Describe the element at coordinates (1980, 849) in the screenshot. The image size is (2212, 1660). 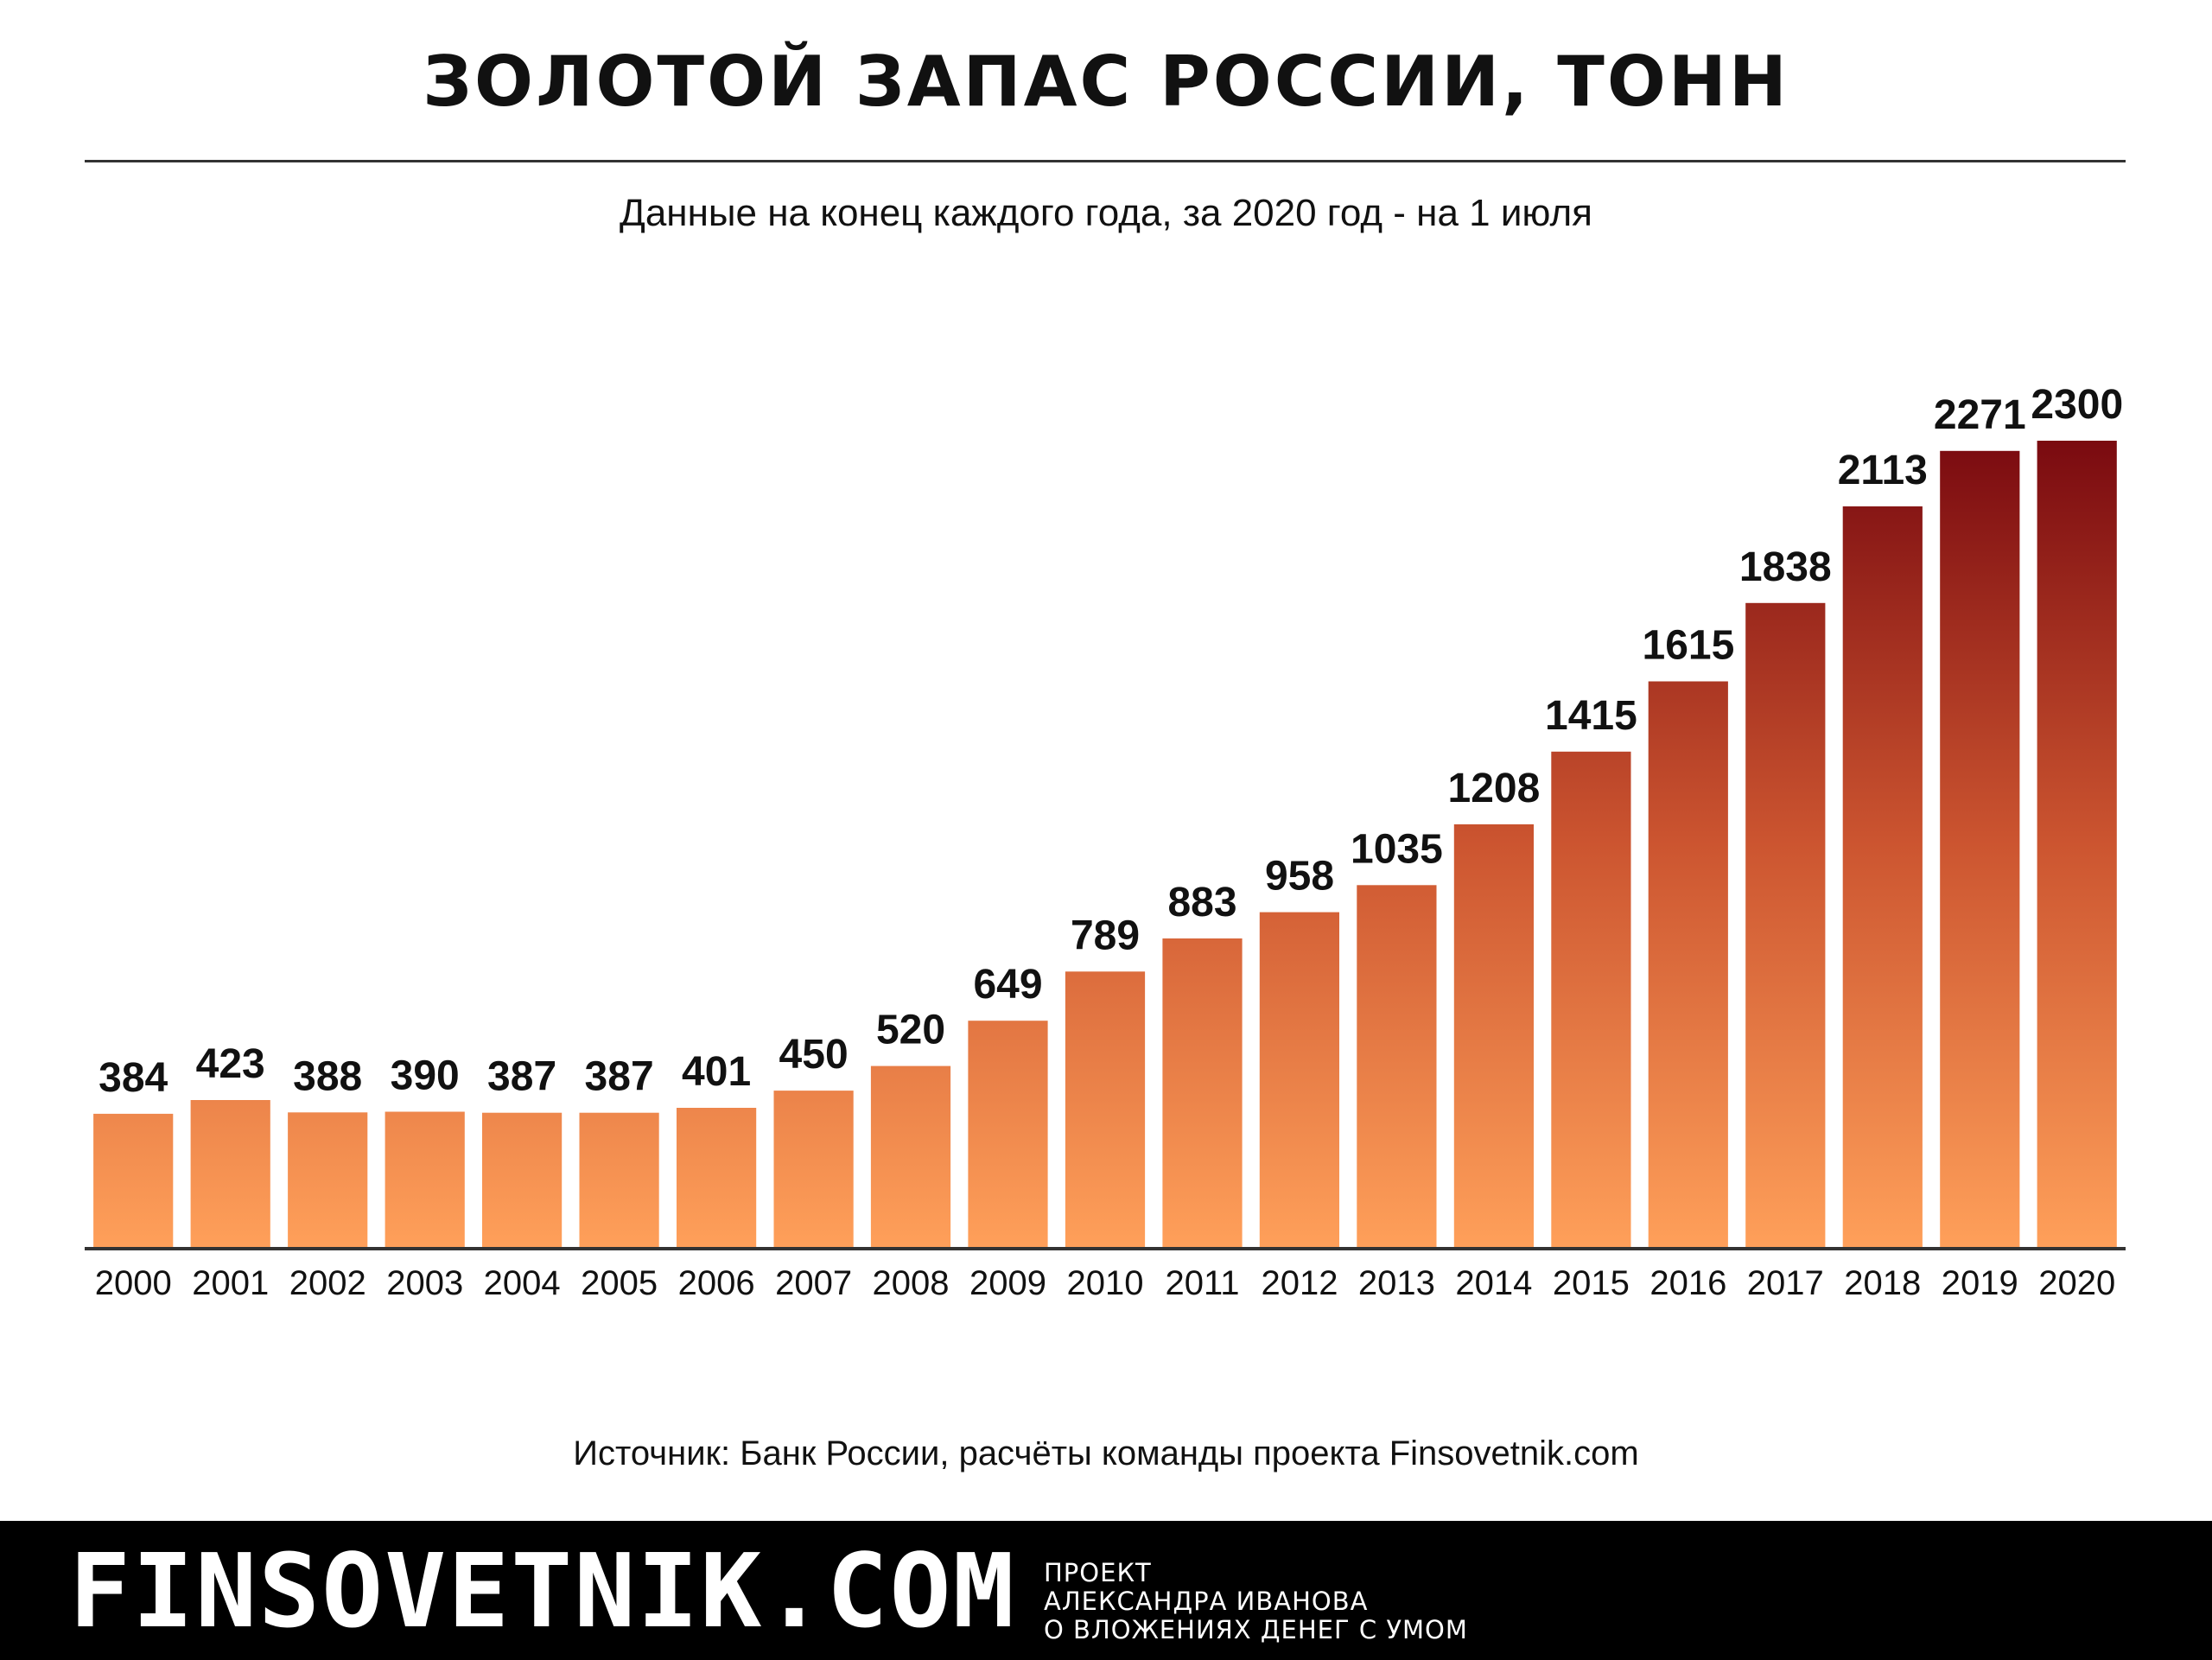
I see `bar-2019` at that location.